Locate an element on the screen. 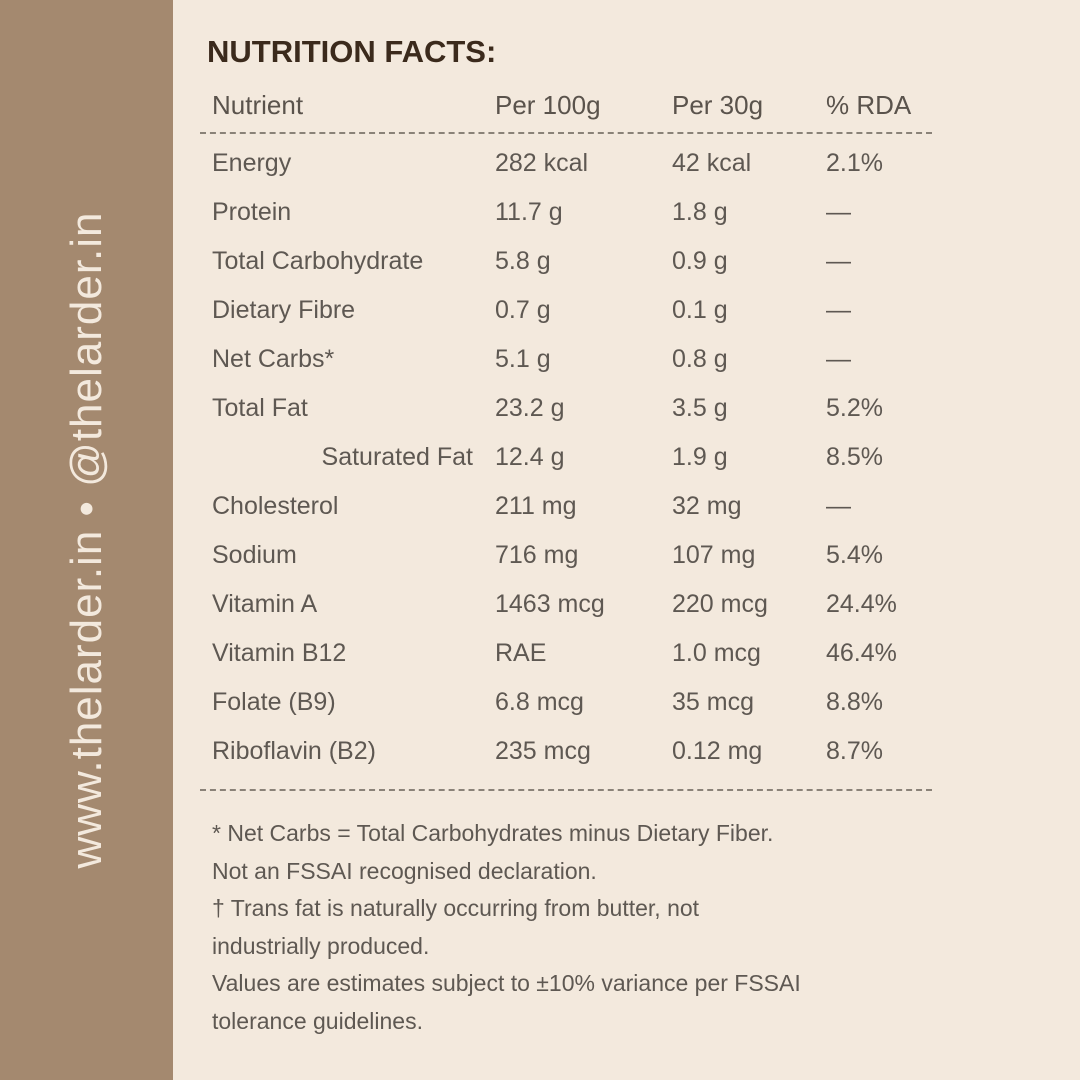  header-cell: % RDA is located at coordinates (869, 105).